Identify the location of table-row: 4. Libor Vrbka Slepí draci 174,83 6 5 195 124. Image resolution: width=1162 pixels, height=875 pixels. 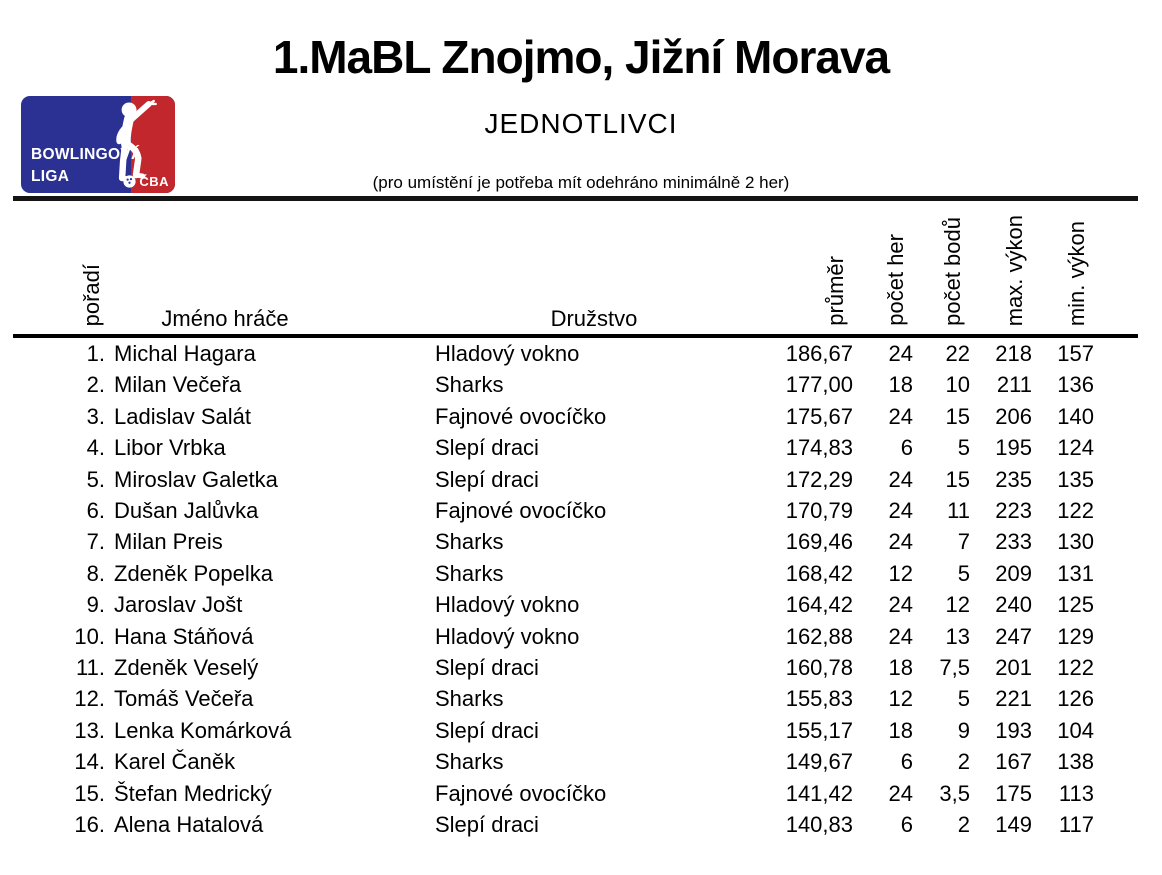
(575, 447).